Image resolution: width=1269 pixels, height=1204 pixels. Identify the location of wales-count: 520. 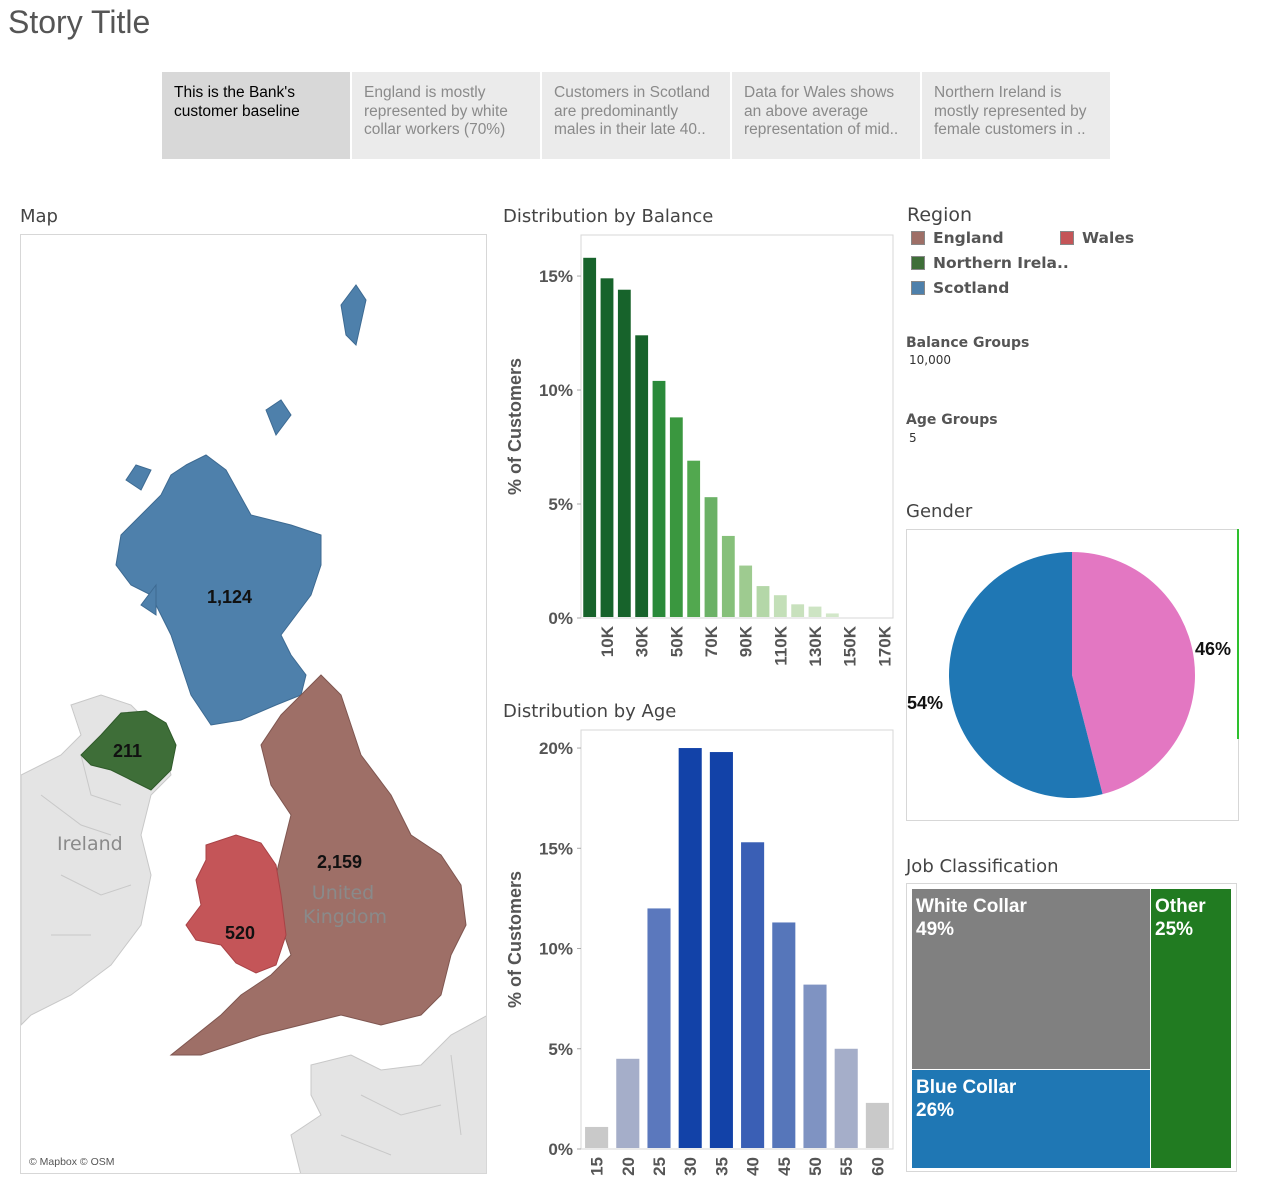
(240, 933).